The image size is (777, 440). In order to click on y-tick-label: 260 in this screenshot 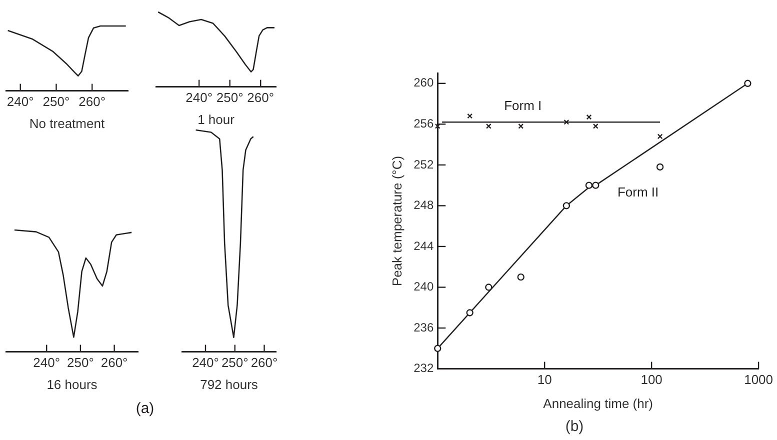, I will do `click(424, 83)`.